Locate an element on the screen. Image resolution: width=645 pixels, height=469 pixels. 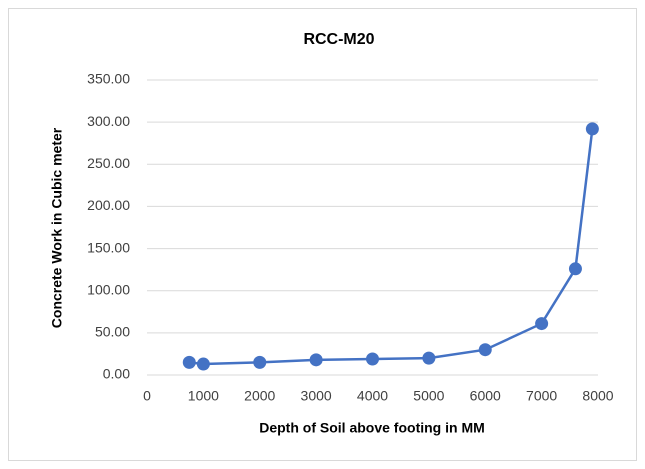
y-tick-label: 50.00 is located at coordinates (112, 332).